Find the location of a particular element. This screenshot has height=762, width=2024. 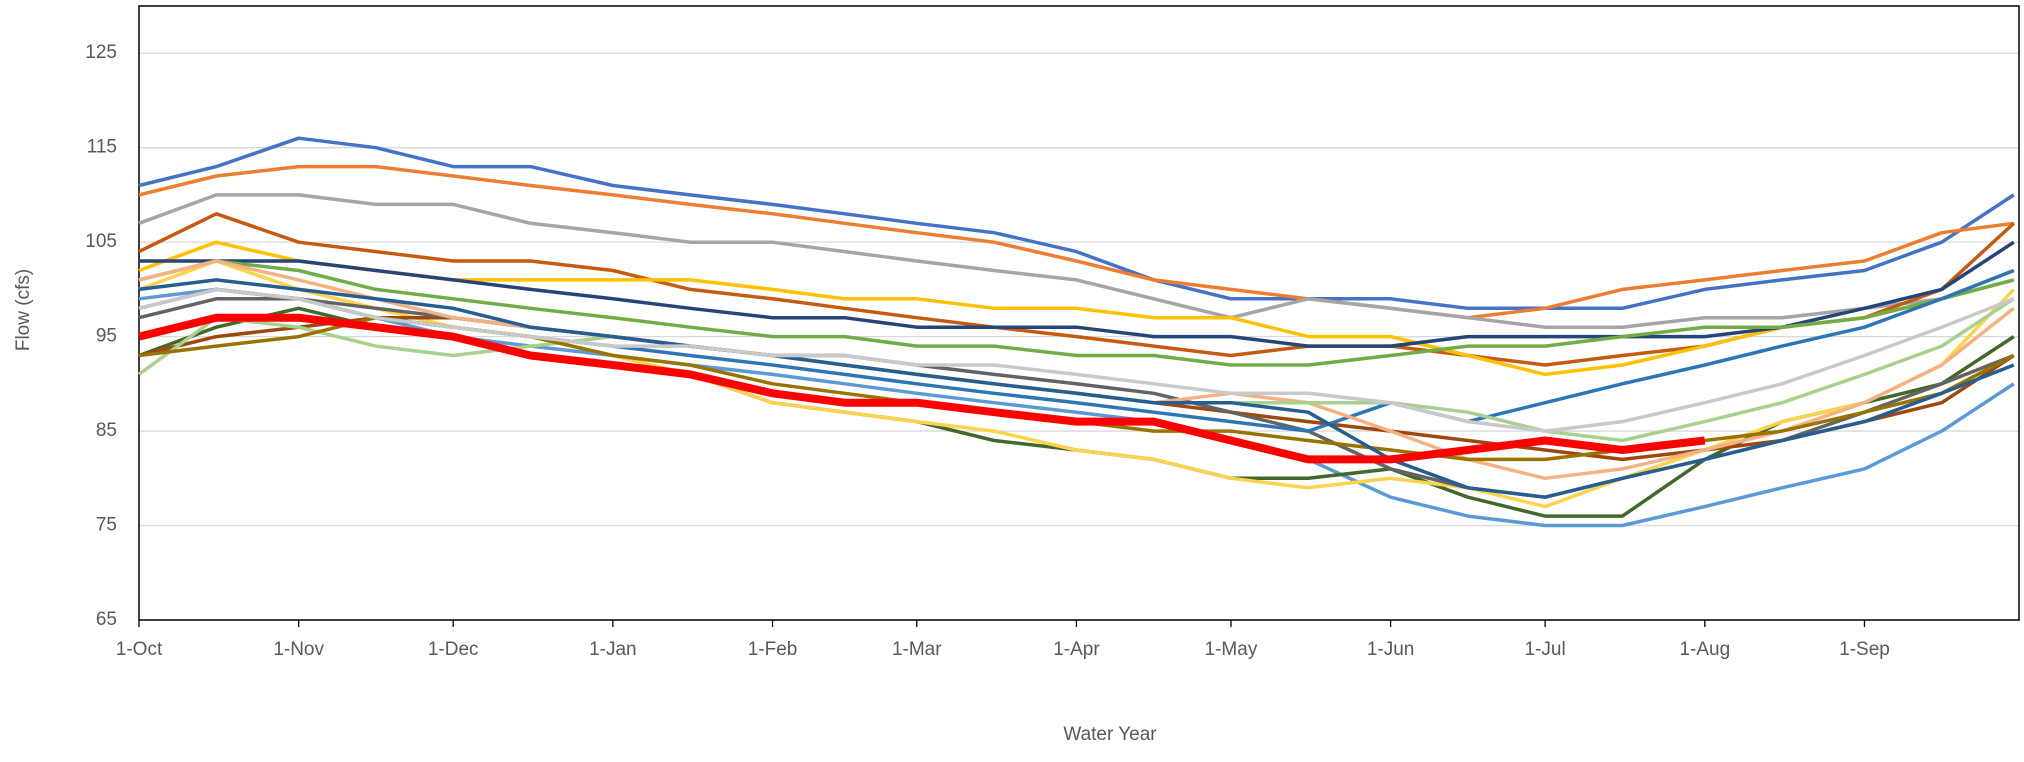

y-tick-label: 85 is located at coordinates (106, 430).